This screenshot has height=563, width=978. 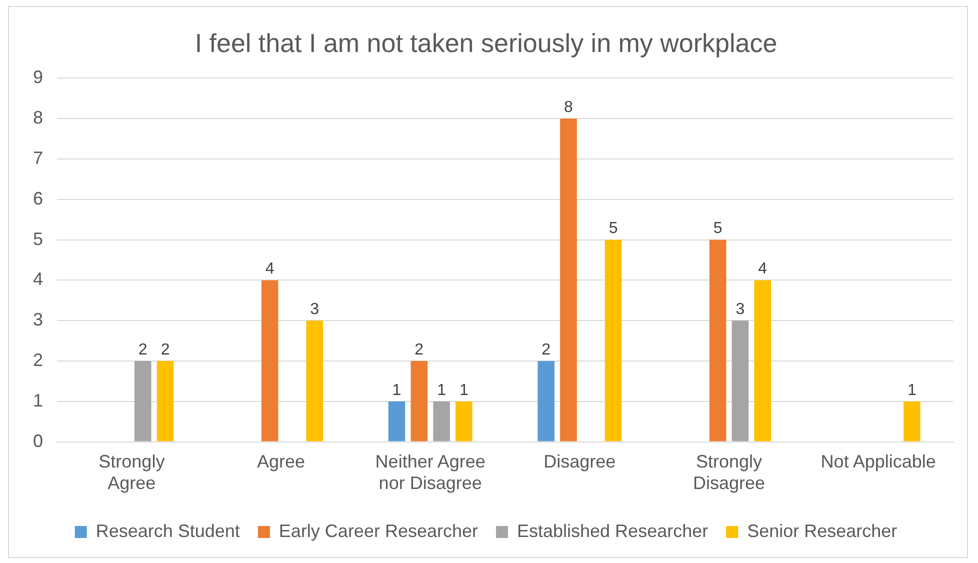 I want to click on y-tick-label: 7, so click(x=38, y=158).